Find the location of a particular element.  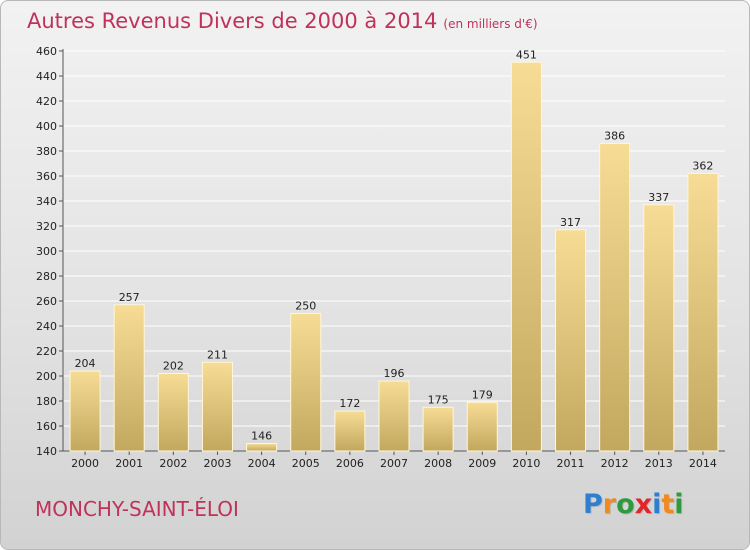

y-tick-label: 380 is located at coordinates (46, 151).